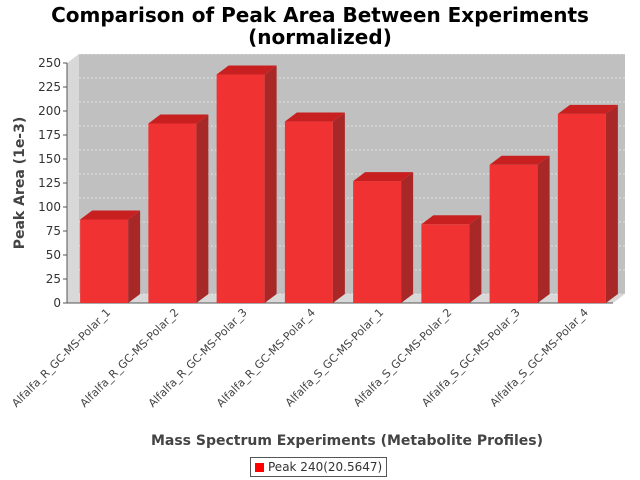  Describe the element at coordinates (53, 279) in the screenshot. I see `y-tick-label: 25` at that location.